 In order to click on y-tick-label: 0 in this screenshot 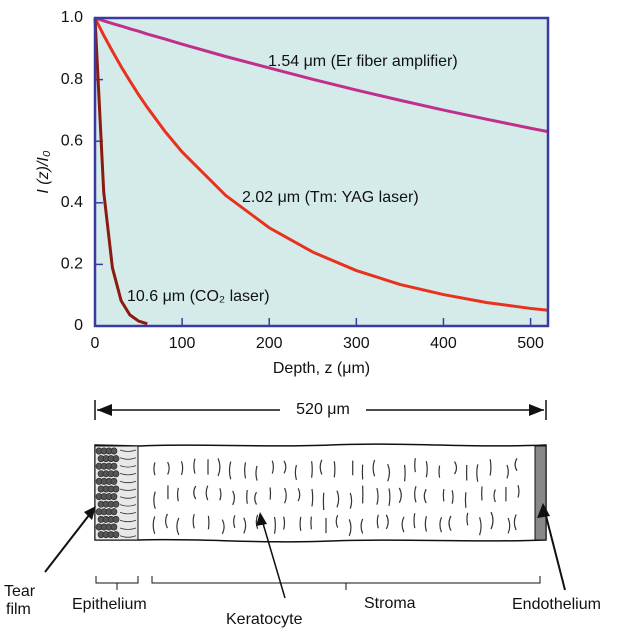, I will do `click(78, 325)`.